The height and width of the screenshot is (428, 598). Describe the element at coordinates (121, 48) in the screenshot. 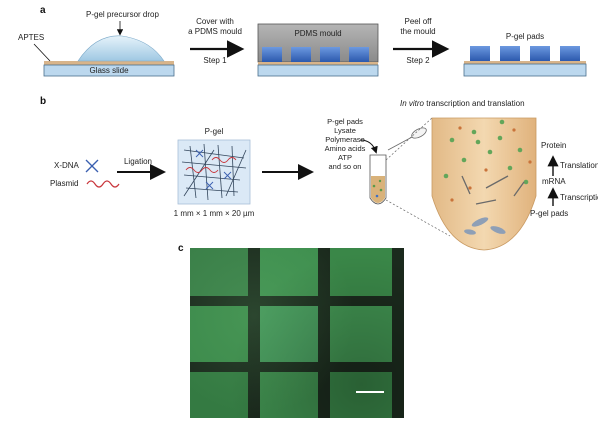

I see `precursor-drop` at that location.